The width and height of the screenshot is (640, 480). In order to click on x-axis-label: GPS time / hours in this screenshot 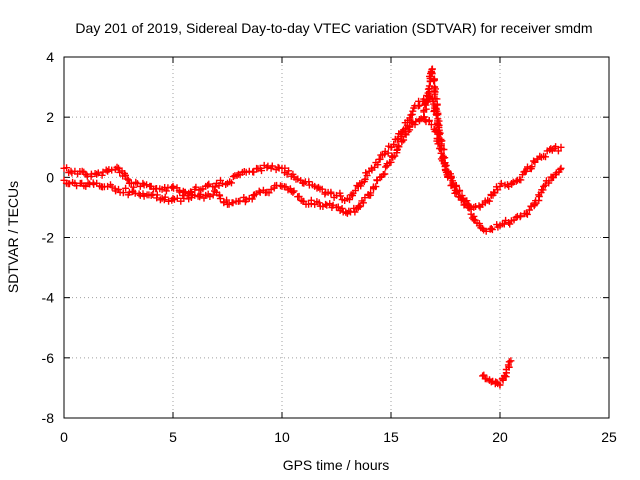, I will do `click(336, 465)`.